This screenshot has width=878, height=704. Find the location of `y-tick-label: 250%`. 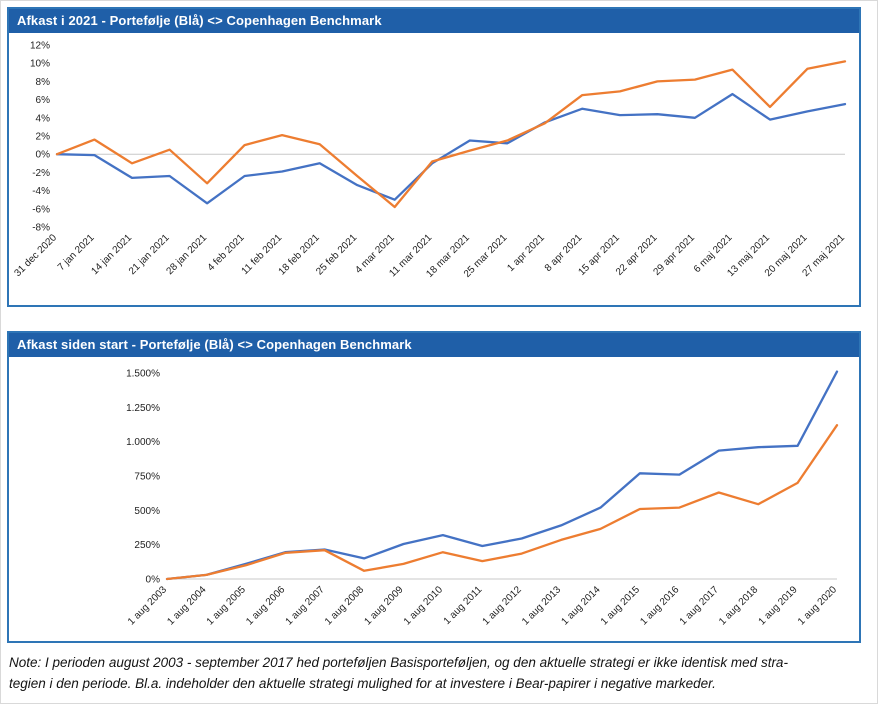

y-tick-label: 250% is located at coordinates (147, 545).